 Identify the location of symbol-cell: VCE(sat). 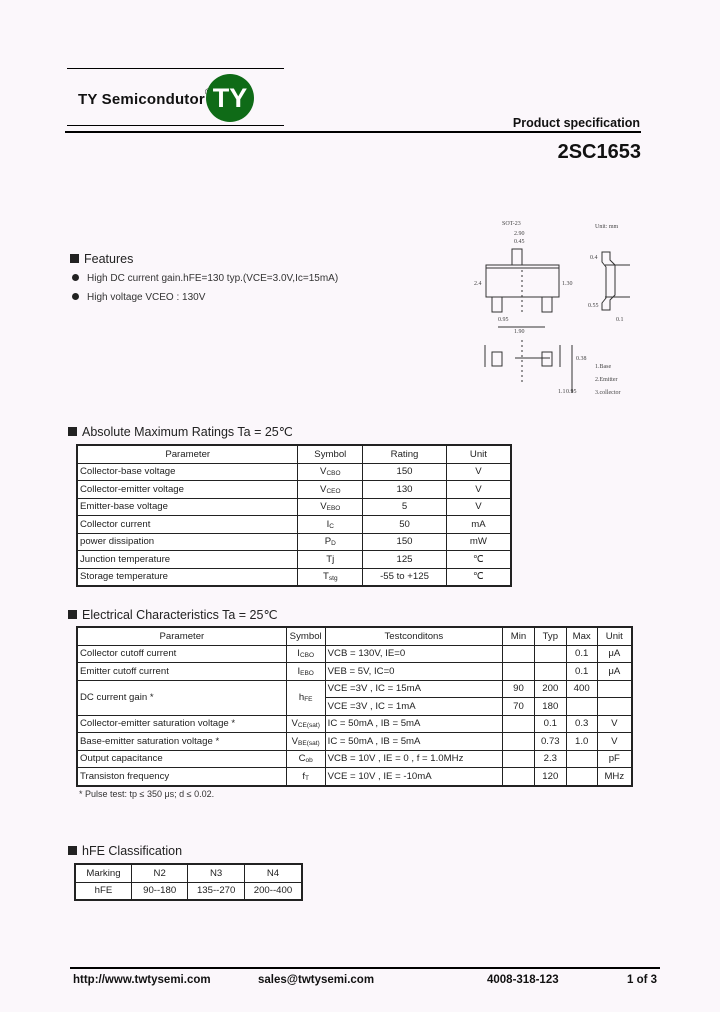
(305, 723).